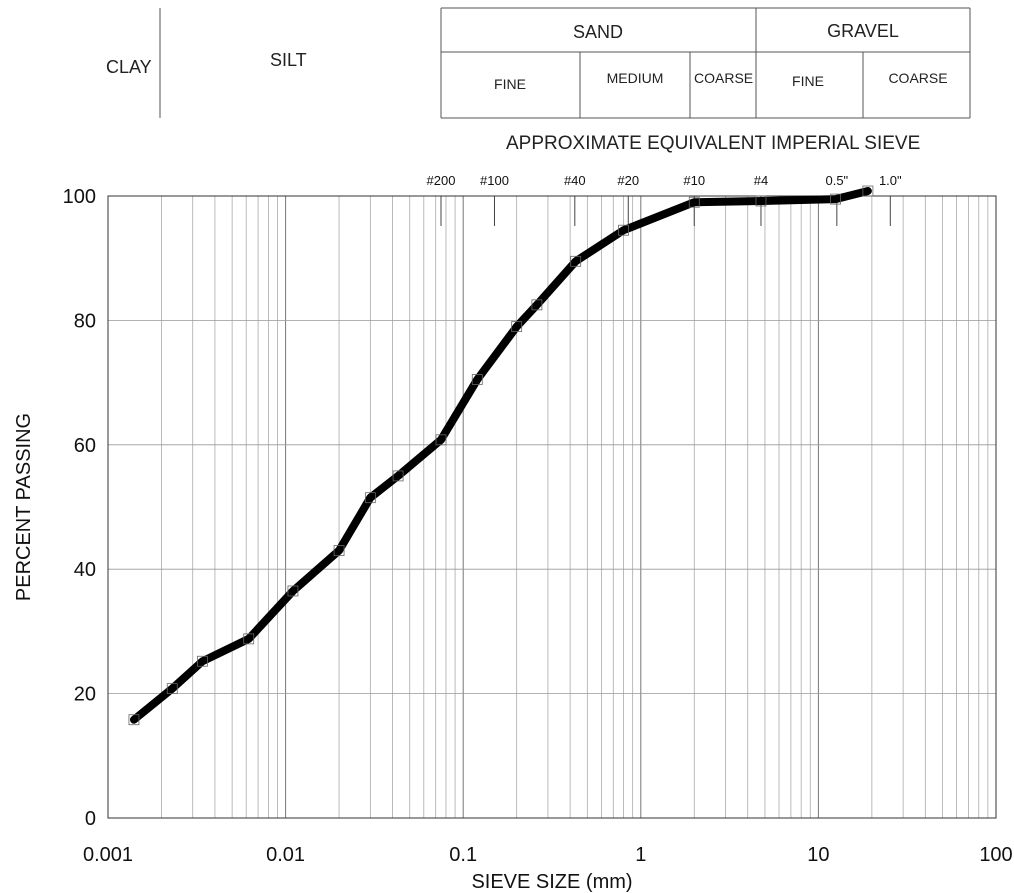 This screenshot has width=1014, height=893. Describe the element at coordinates (995, 855) in the screenshot. I see `x-tick-label: 100` at that location.